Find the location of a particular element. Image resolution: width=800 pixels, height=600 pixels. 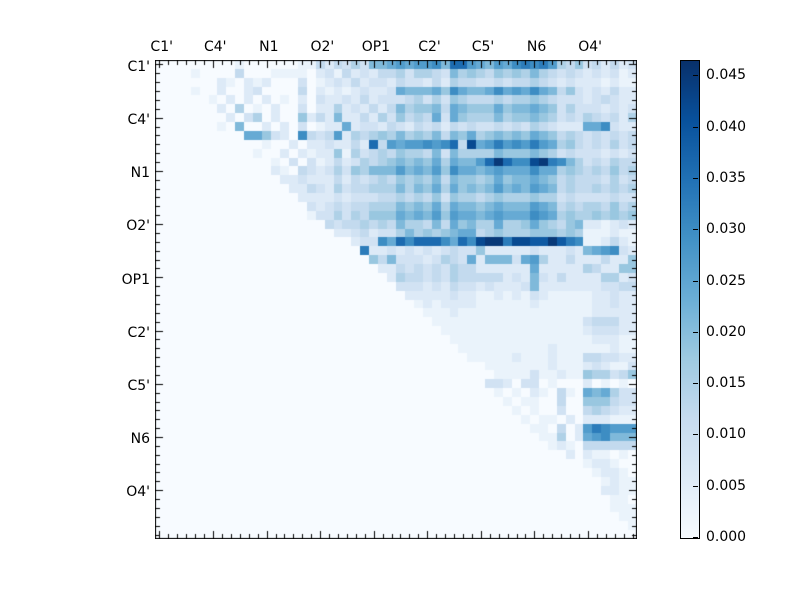

x-tick-label-3: O2' is located at coordinates (322, 47).